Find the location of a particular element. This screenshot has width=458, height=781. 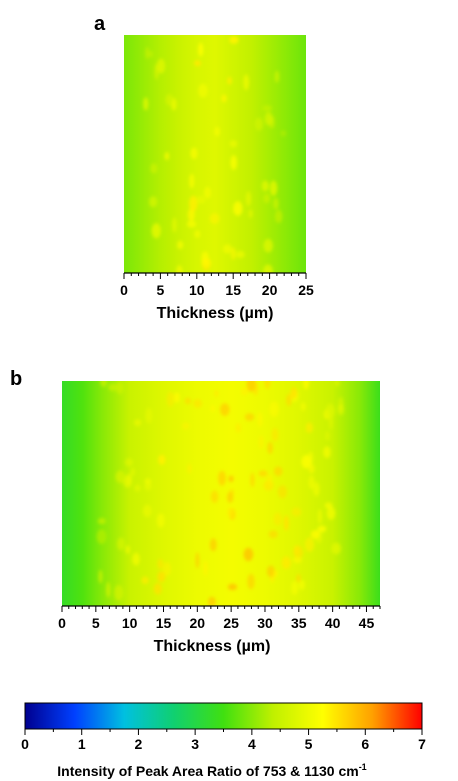

x-tick-label: 5 is located at coordinates (161, 290).